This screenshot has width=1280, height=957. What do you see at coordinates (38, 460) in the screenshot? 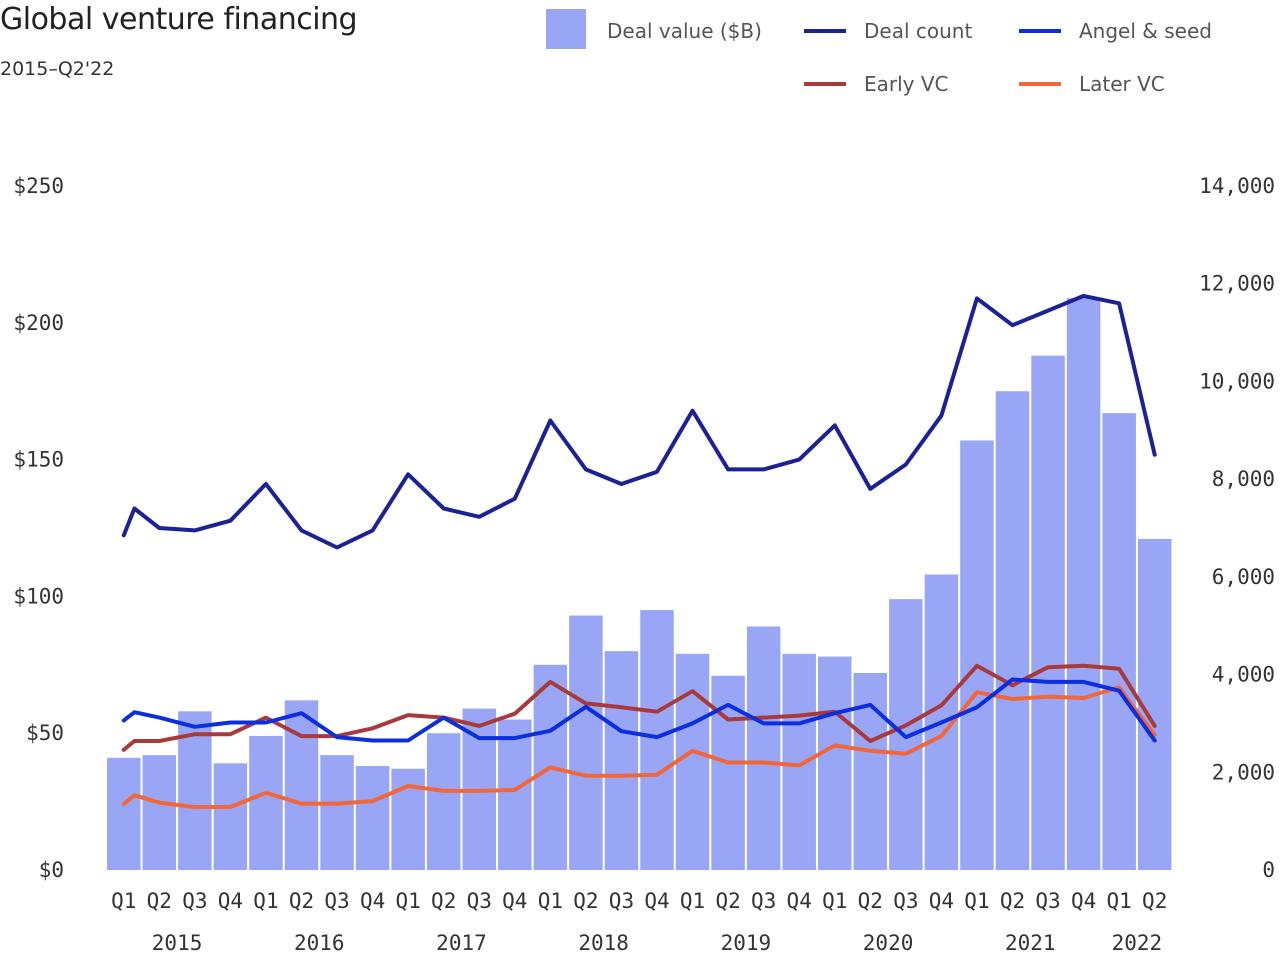
I see `left-axis-tick-label: $150` at bounding box center [38, 460].